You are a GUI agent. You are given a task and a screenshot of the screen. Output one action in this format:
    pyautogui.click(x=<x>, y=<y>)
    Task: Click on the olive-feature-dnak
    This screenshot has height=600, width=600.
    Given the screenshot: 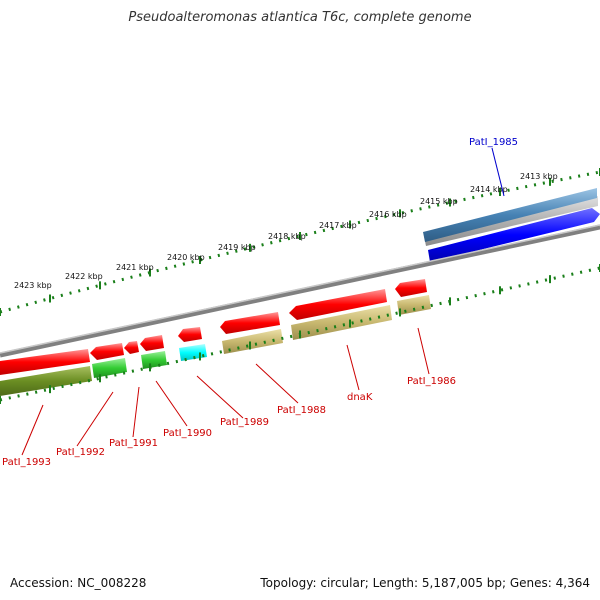 What is the action you would take?
    pyautogui.click(x=341, y=322)
    